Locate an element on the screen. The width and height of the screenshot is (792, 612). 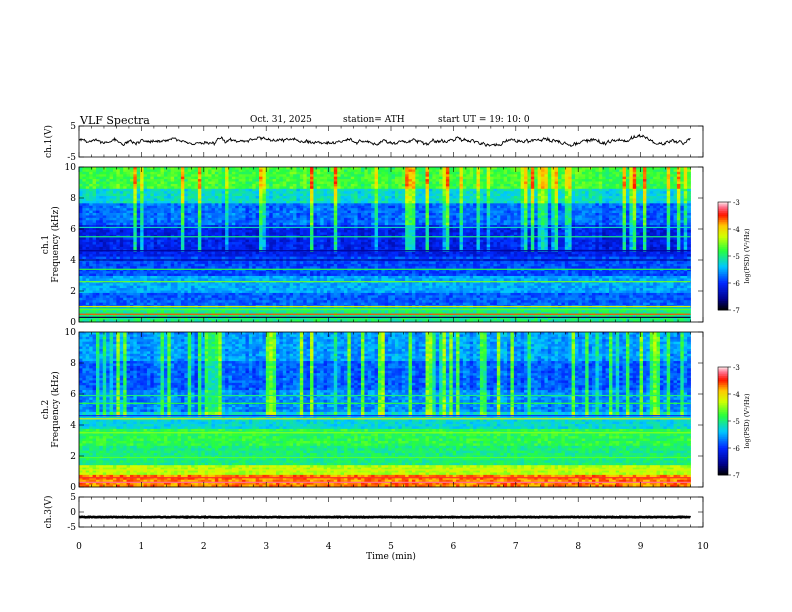
start-time-label: start UT = 19: 10: 0 is located at coordinates (484, 120).